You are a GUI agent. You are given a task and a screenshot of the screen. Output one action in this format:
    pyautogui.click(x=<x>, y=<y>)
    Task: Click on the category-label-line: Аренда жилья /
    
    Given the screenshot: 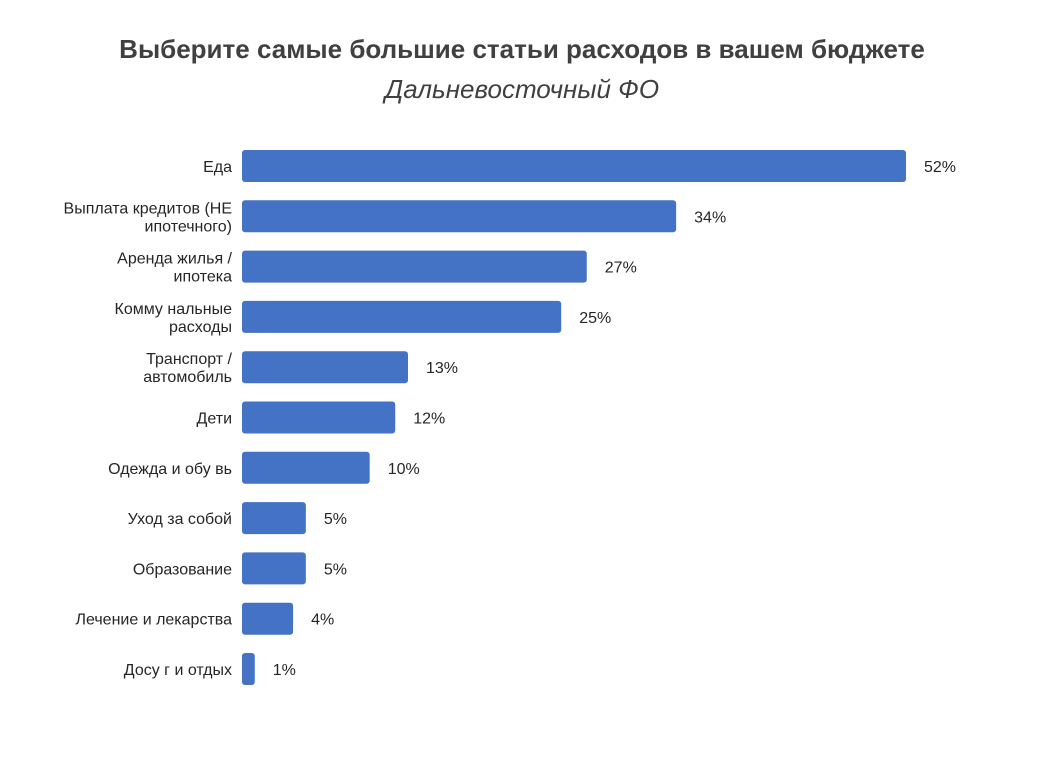 What is the action you would take?
    pyautogui.click(x=174, y=259)
    